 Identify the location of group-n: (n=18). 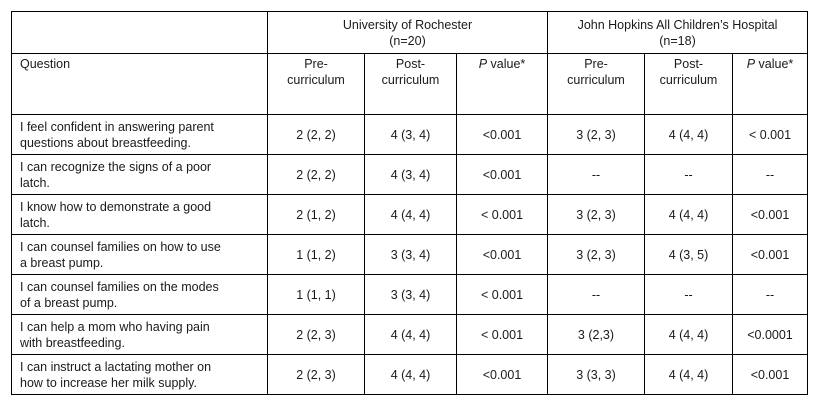
(677, 40).